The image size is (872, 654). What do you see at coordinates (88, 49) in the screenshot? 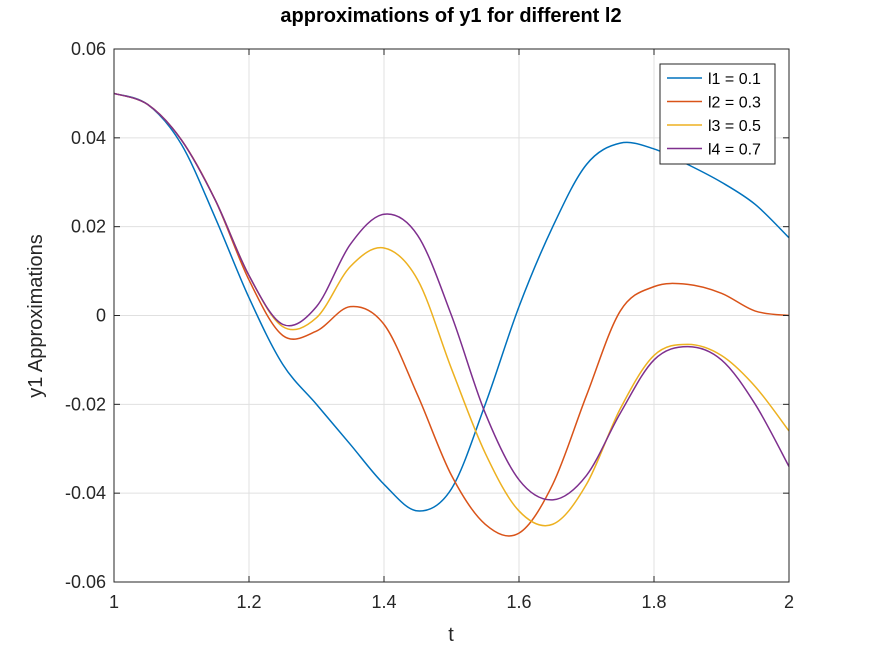
I see `y-tick-label: 0.06` at bounding box center [88, 49].